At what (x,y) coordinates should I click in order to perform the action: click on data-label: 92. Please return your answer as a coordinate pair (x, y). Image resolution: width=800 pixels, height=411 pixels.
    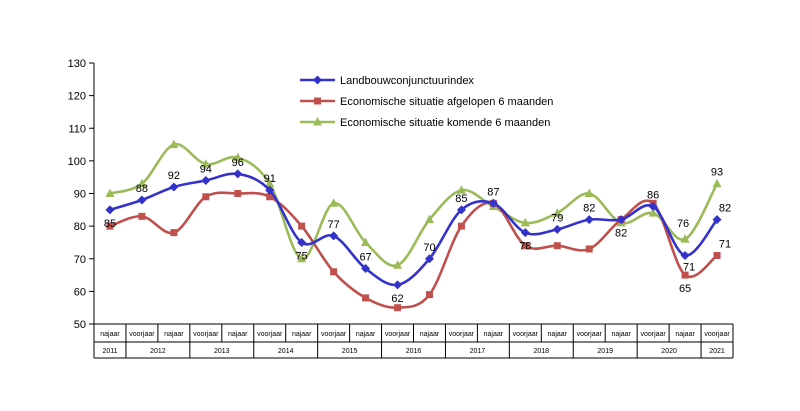
    Looking at the image, I should click on (174, 176).